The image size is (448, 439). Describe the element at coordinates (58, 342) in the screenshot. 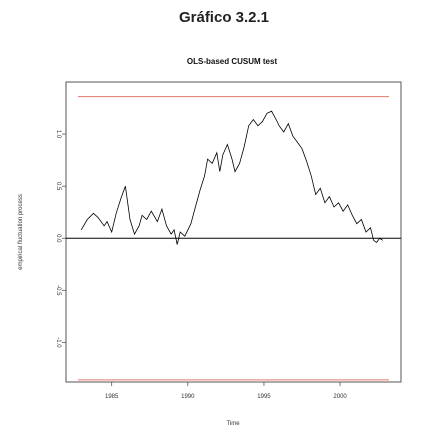

I see `y-tick-label: -1.0` at that location.